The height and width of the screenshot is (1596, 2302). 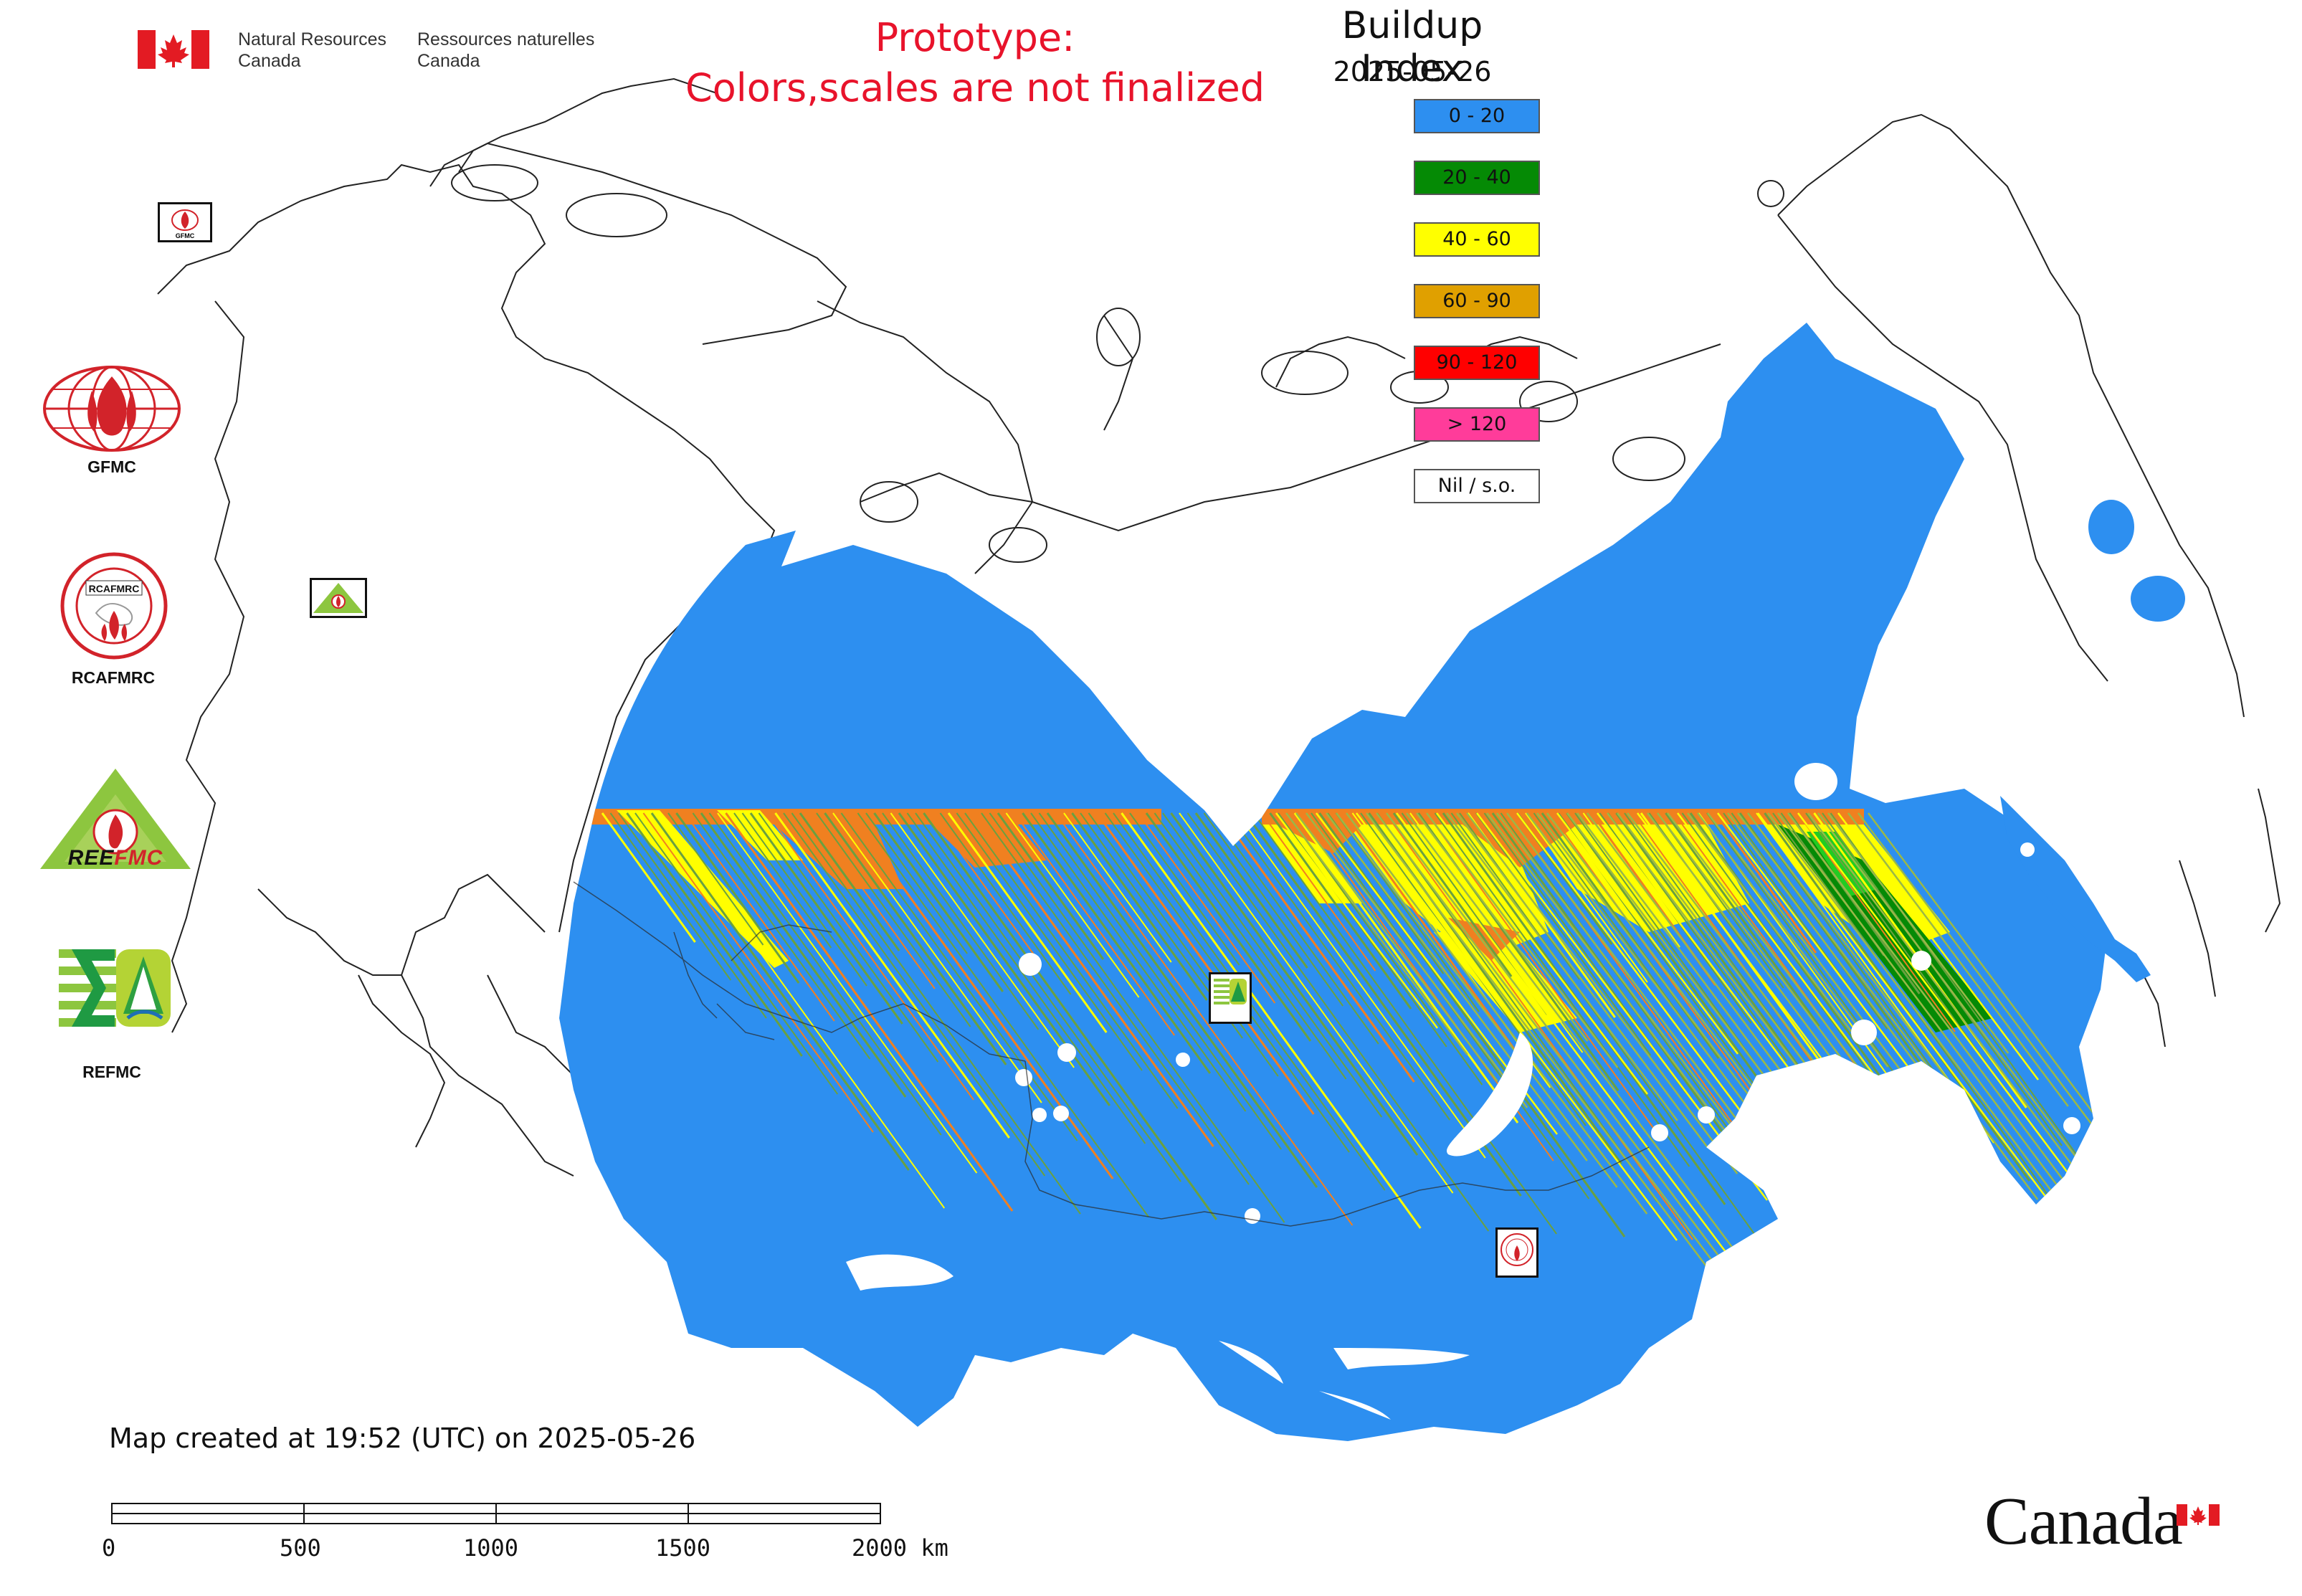 I want to click on legend-item-nil: Nil / s.o., so click(x=1477, y=486).